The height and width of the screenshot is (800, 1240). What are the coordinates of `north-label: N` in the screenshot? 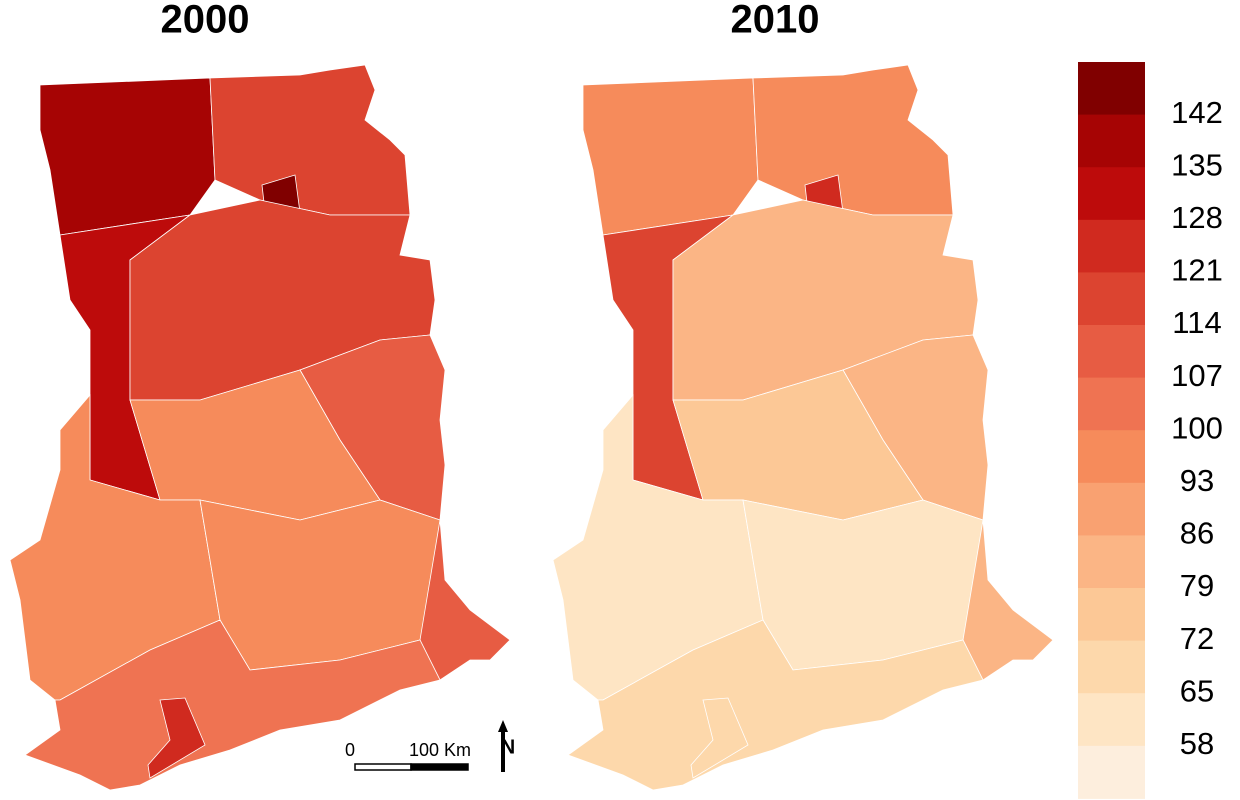 It's located at (508, 747).